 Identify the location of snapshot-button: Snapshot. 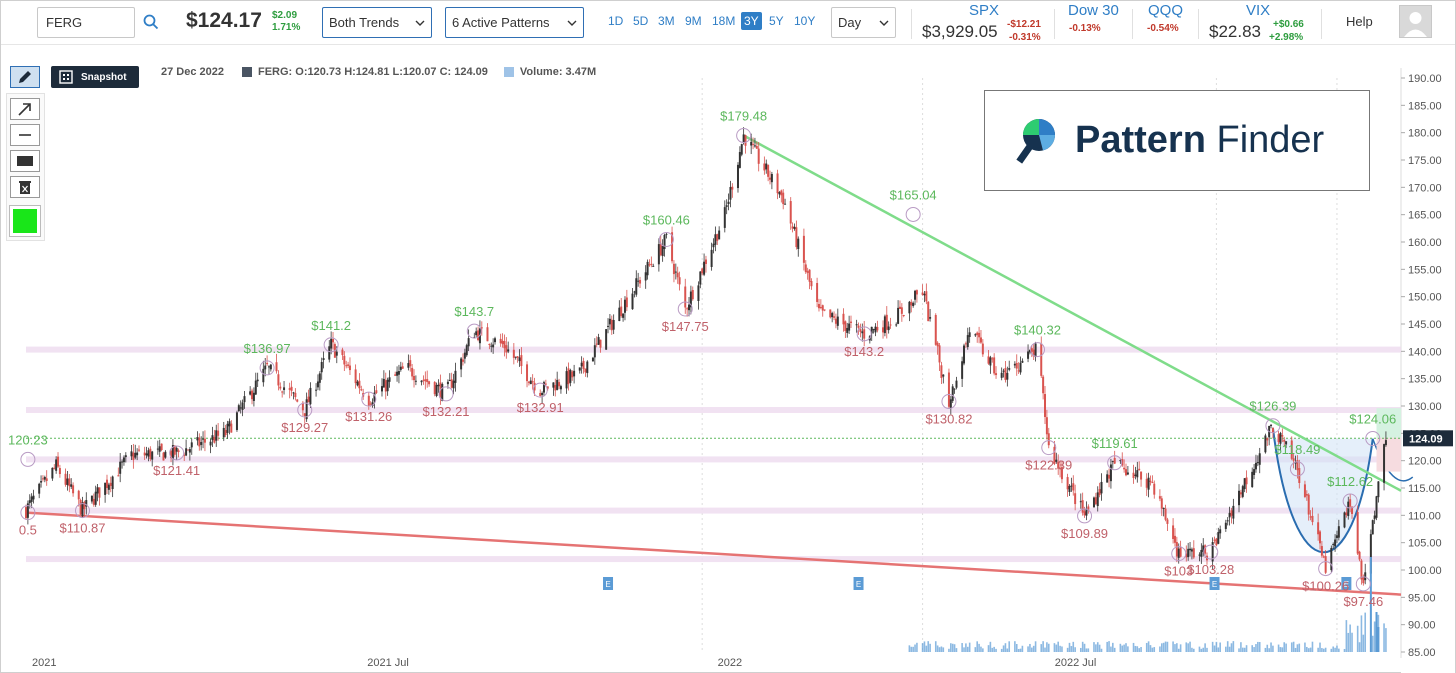
(95, 77).